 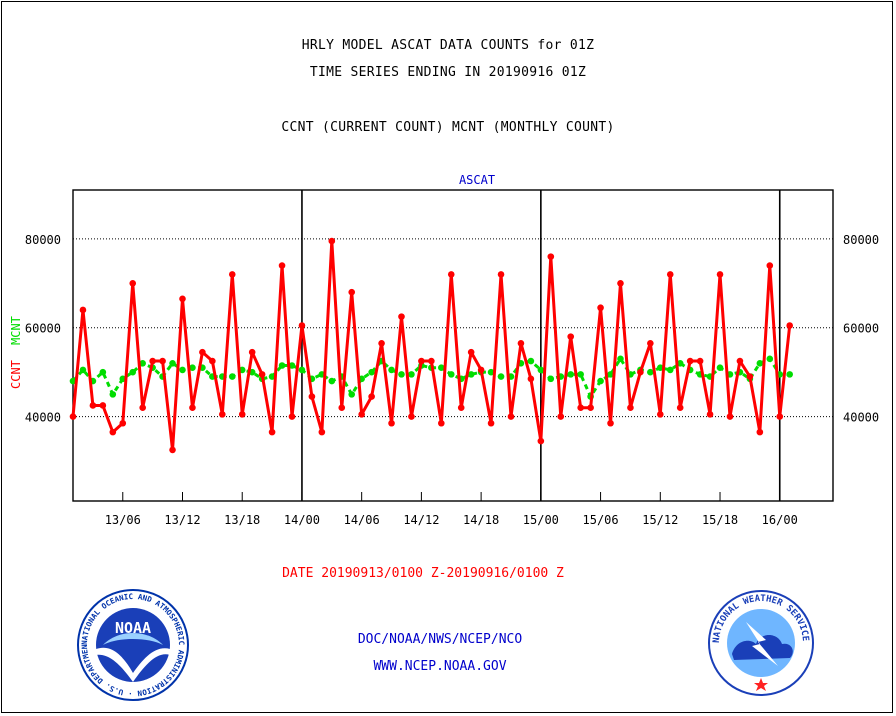 I want to click on noaa-badge-text: NOAA, so click(x=133, y=628).